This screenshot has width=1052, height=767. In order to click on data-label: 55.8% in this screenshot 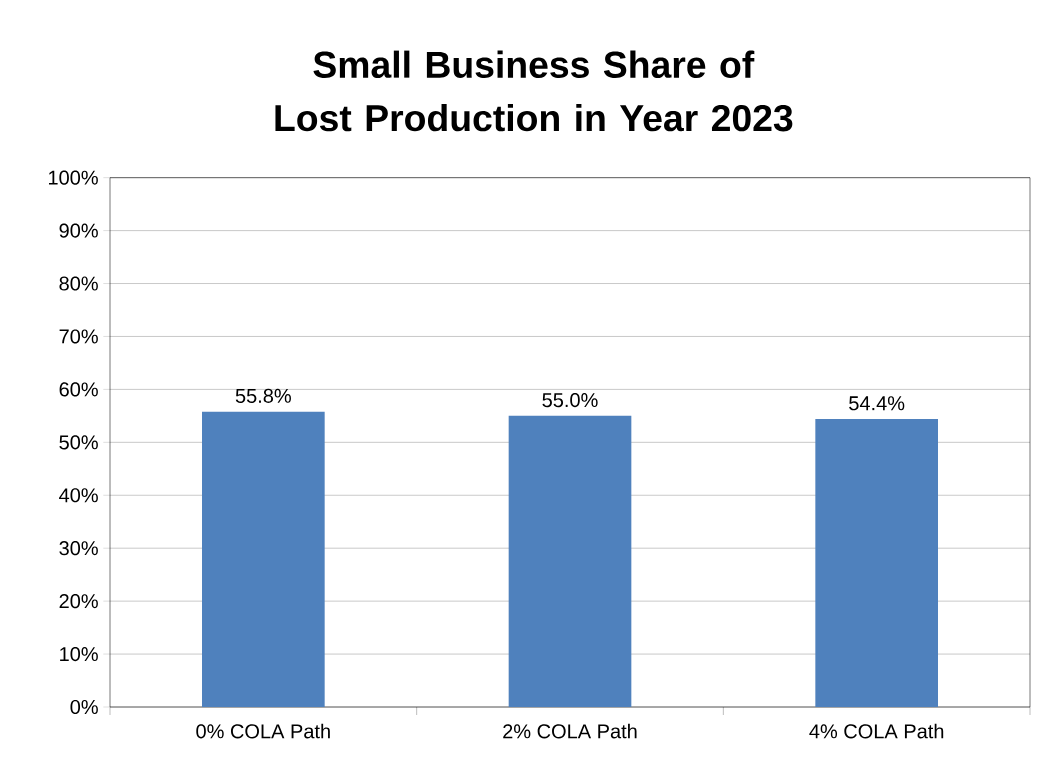, I will do `click(263, 395)`.